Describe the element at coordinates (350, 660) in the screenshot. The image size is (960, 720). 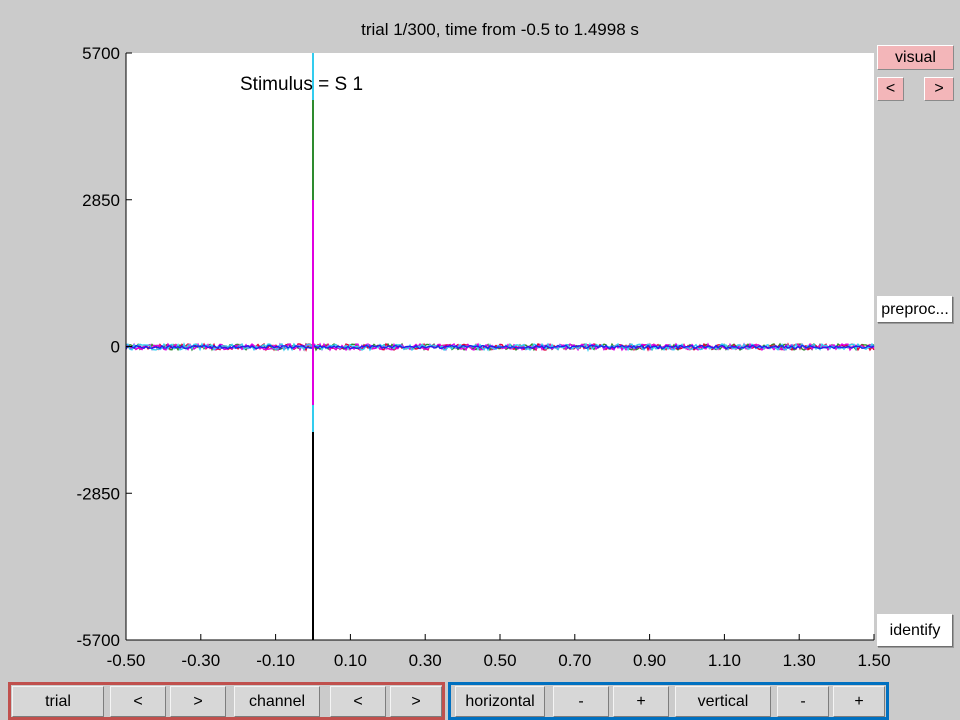
I see `x-tick-label: 0.10` at that location.